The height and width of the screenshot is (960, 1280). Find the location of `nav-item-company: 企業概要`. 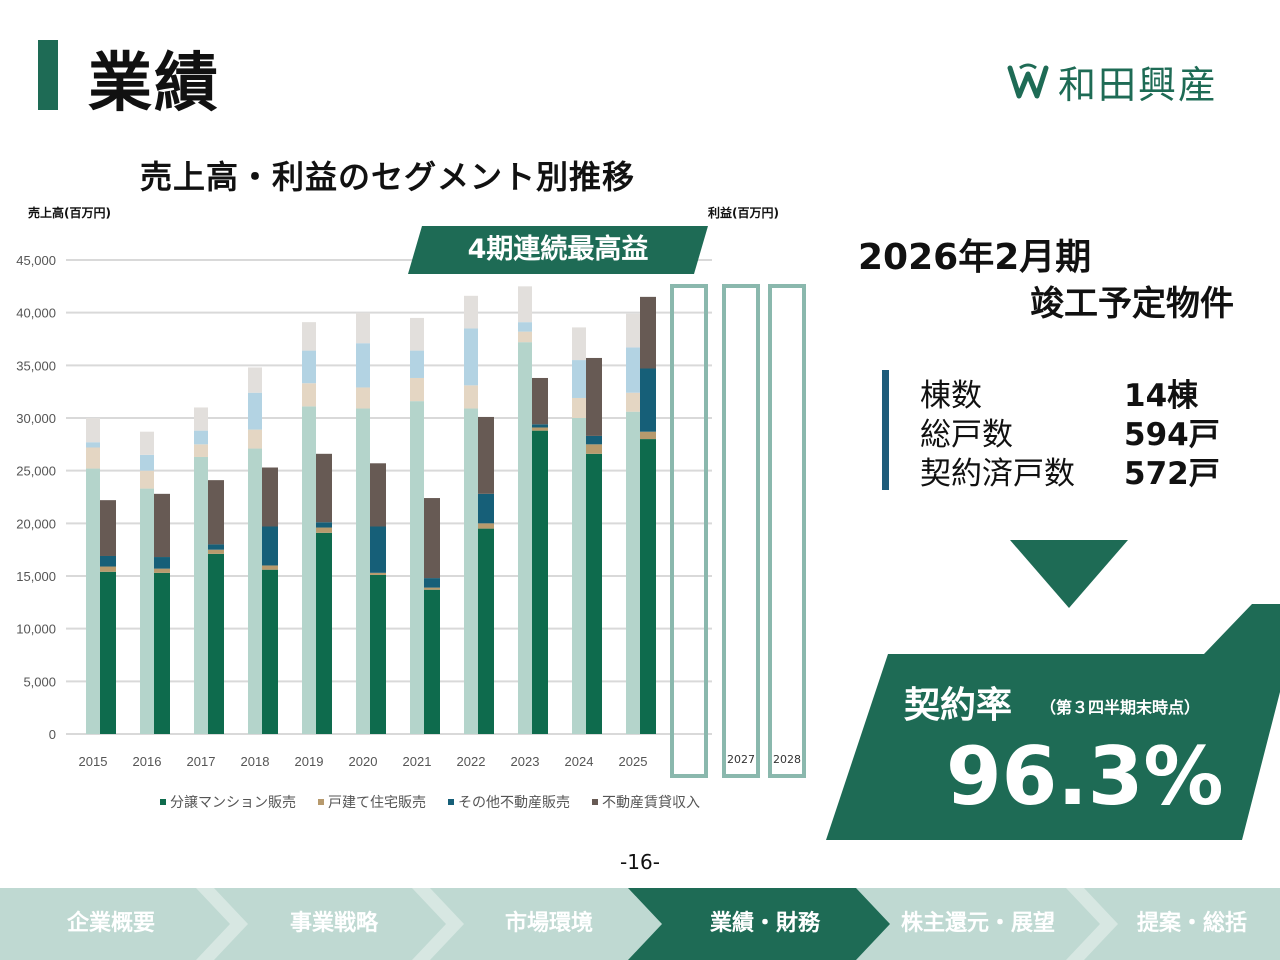

nav-item-company: 企業概要 is located at coordinates (110, 923).